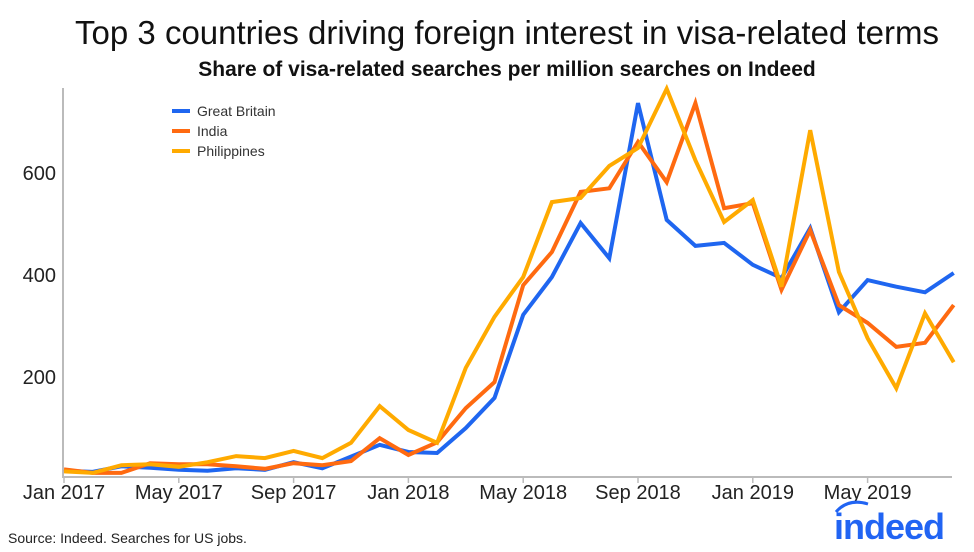 This screenshot has width=974, height=552. What do you see at coordinates (64, 493) in the screenshot?
I see `x-tick-label: Jan 2017` at bounding box center [64, 493].